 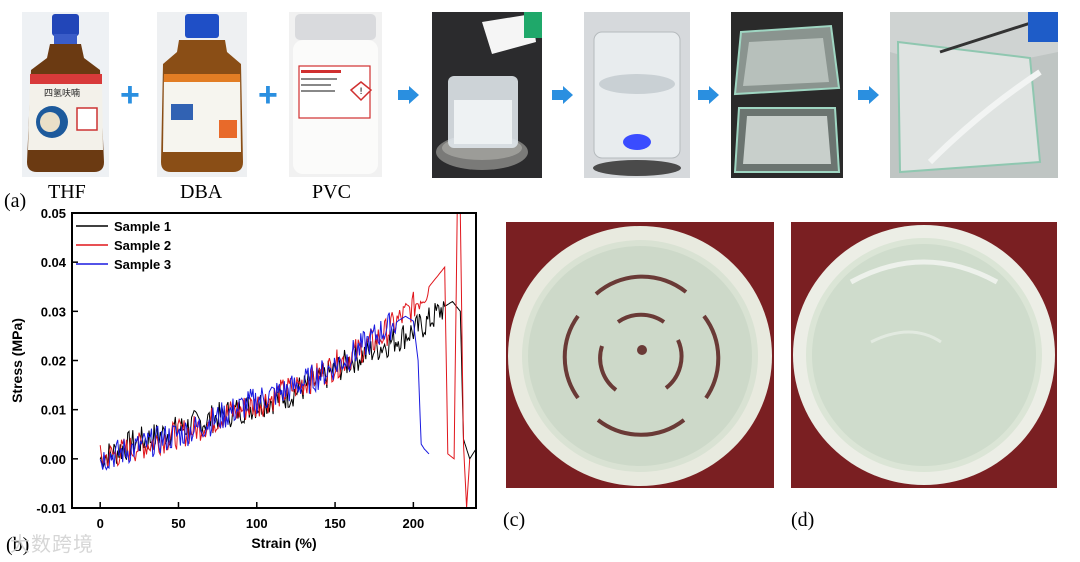 I want to click on reagent-label-pvc: PVC, so click(x=331, y=192).